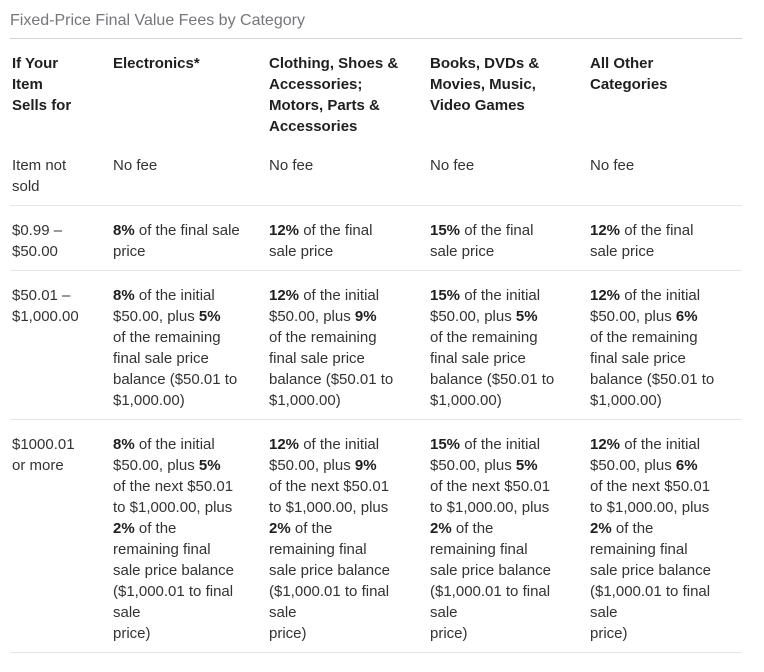  What do you see at coordinates (42, 84) in the screenshot?
I see `column-header-0: If Your Item Sells for` at bounding box center [42, 84].